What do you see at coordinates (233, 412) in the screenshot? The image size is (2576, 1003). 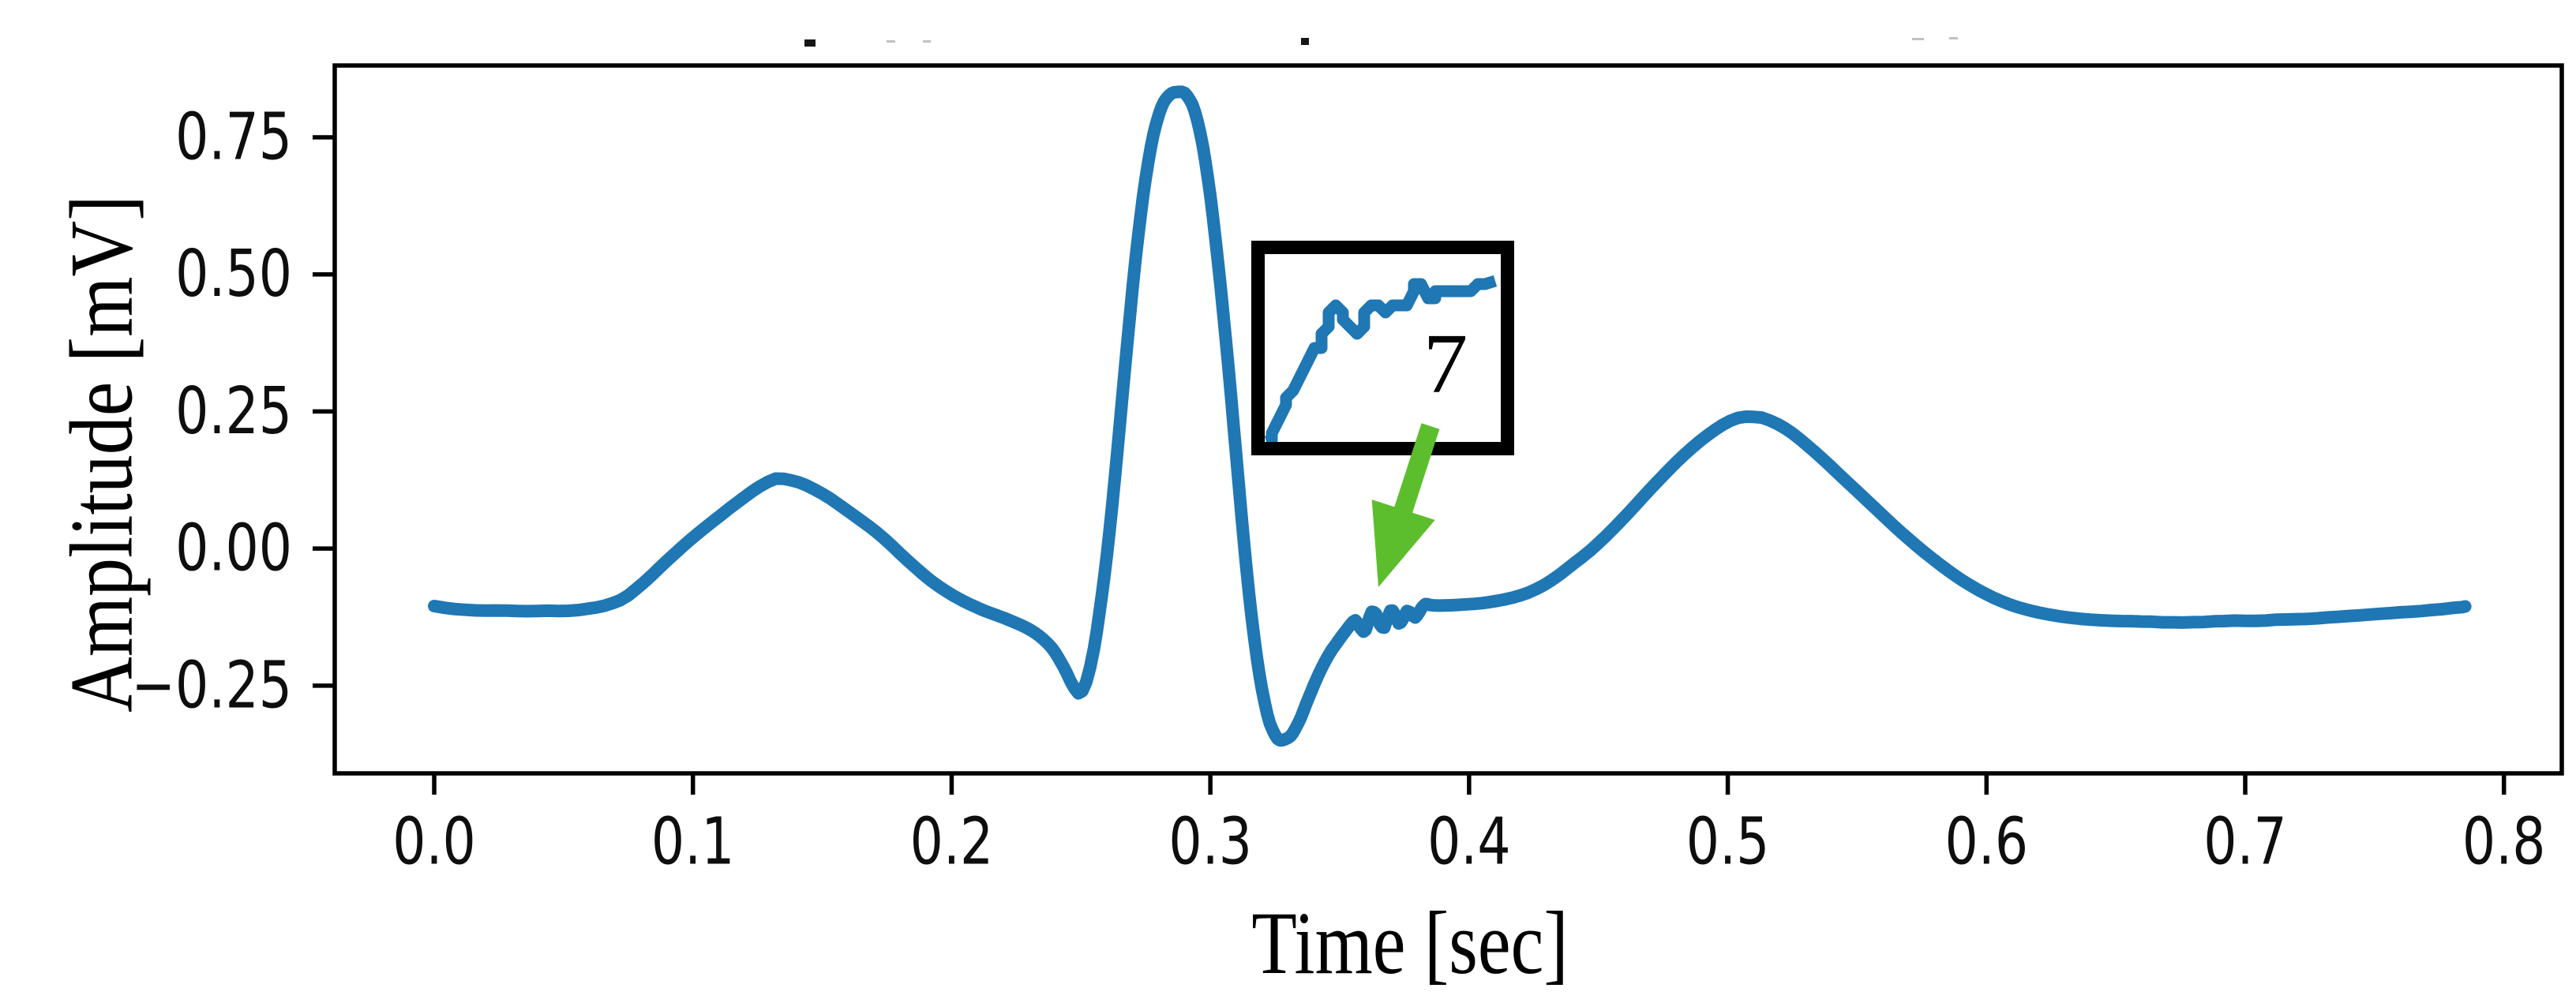 I see `y-tick-label: 0.25` at bounding box center [233, 412].